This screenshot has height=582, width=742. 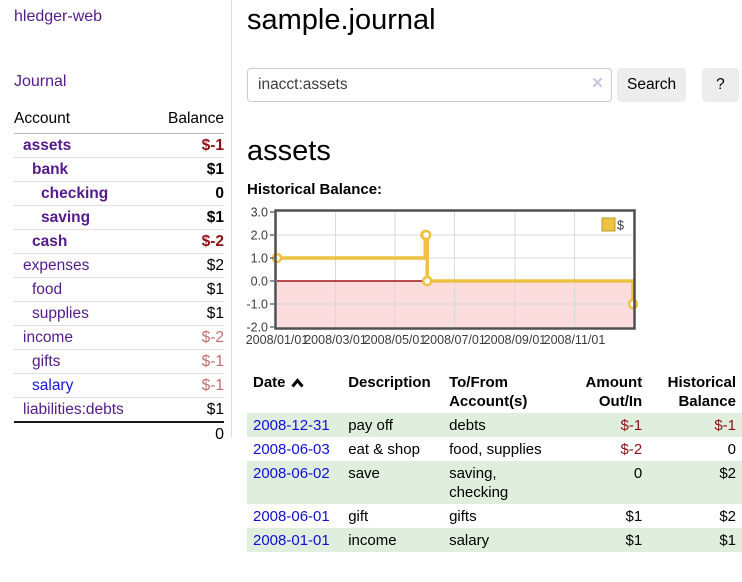 What do you see at coordinates (291, 449) in the screenshot?
I see `transaction-date-link: 2008-06-03` at bounding box center [291, 449].